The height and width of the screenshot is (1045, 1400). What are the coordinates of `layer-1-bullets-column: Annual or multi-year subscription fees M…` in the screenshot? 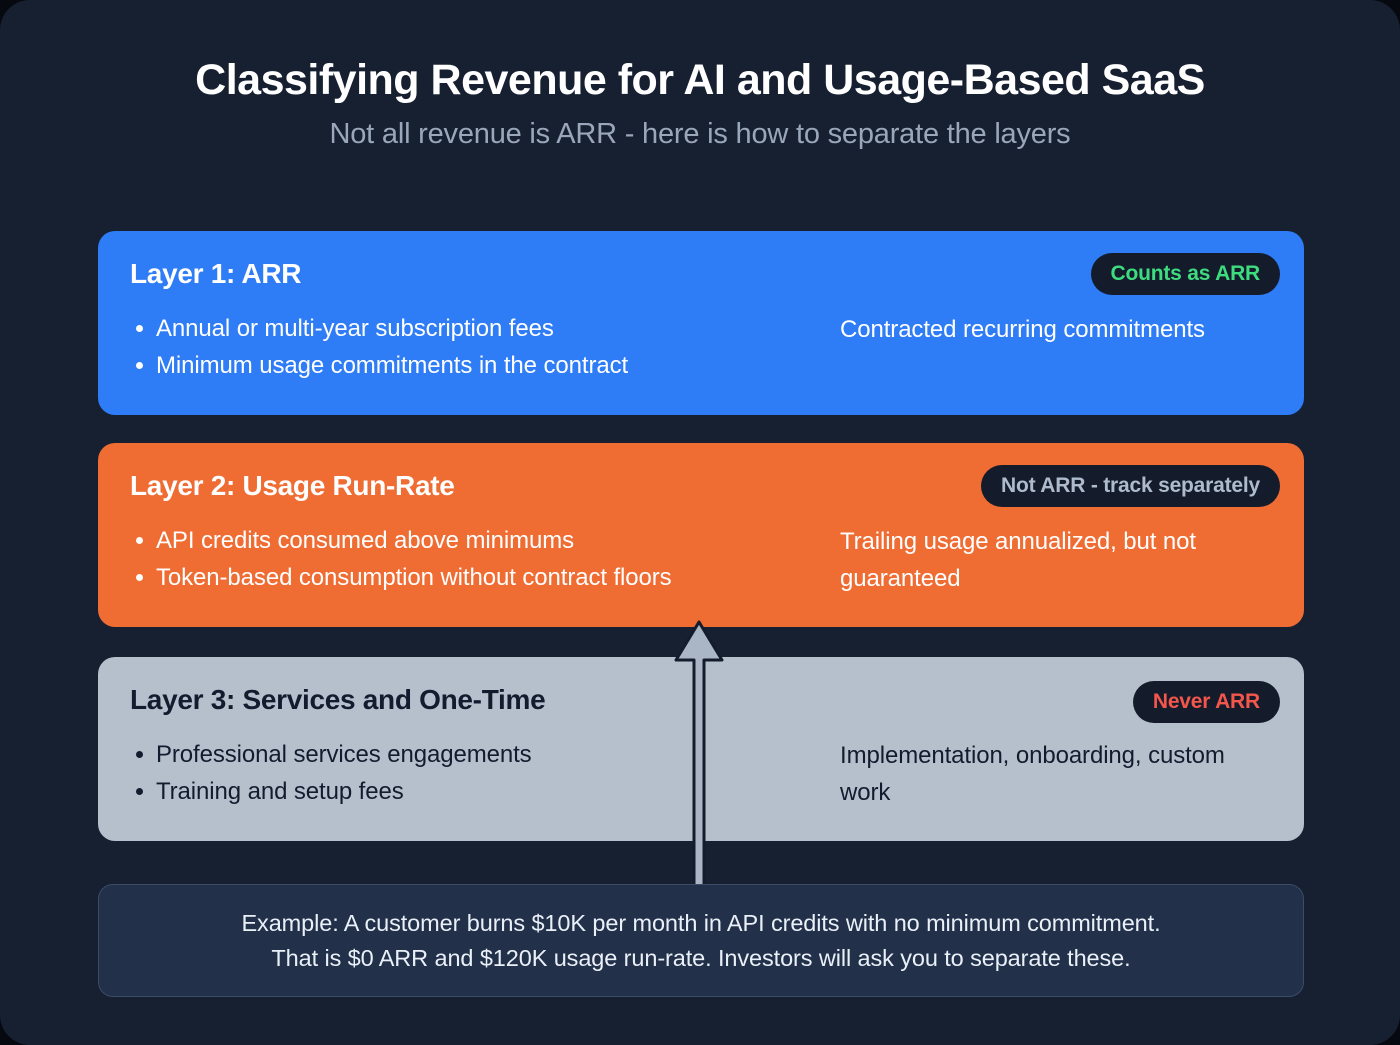 It's located at (485, 347).